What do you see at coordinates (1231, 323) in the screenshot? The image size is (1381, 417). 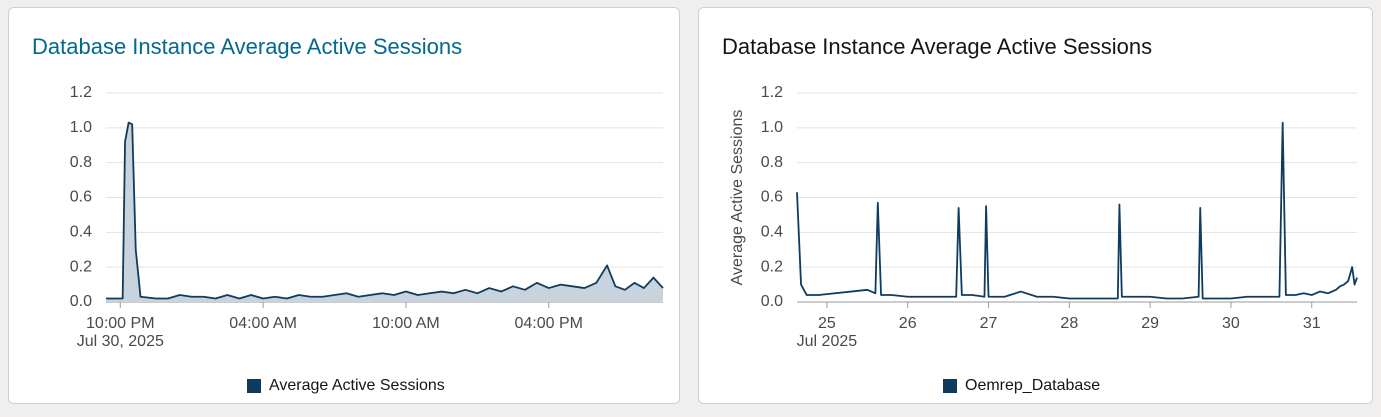 I see `x-tick-label: 30` at bounding box center [1231, 323].